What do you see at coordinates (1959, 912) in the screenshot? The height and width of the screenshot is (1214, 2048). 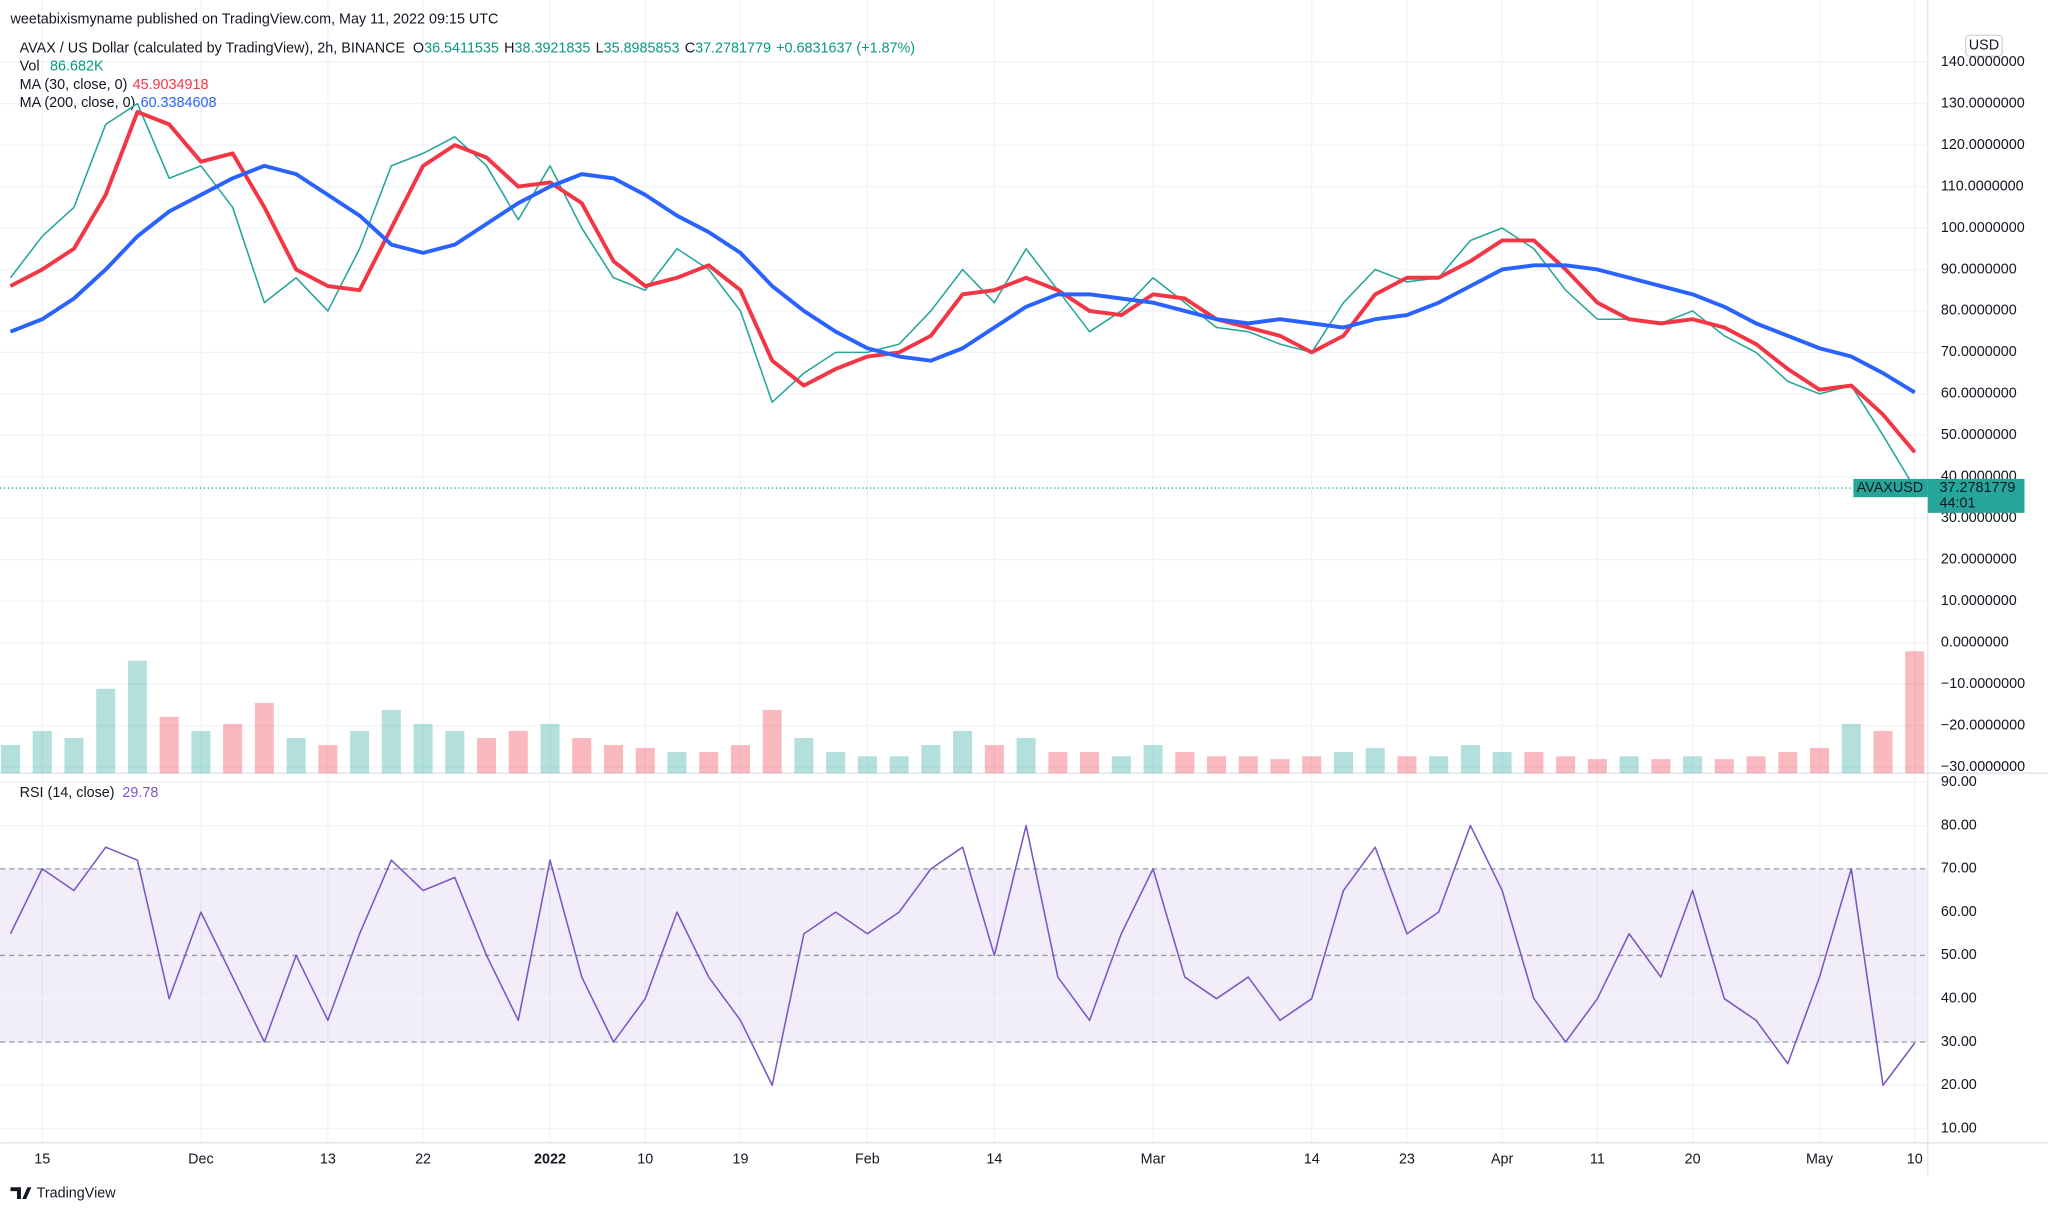 I see `y-tick-label: 60.00` at bounding box center [1959, 912].